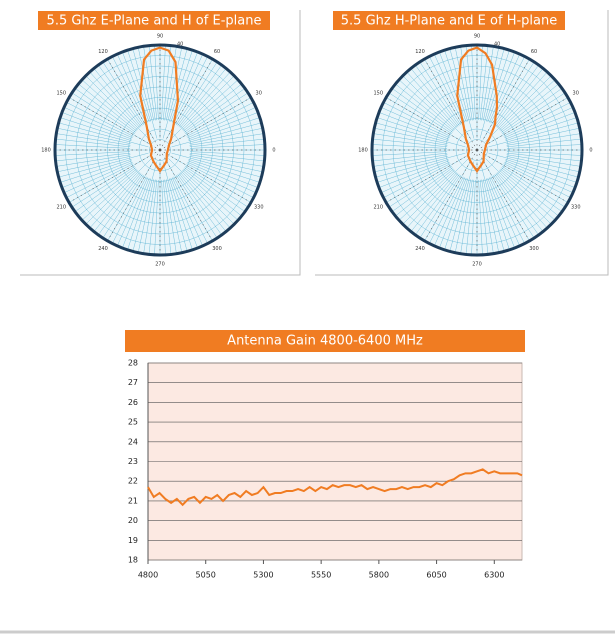 Image resolution: width=615 pixels, height=635 pixels. Describe the element at coordinates (133, 540) in the screenshot. I see `y-tick-label: 19` at that location.